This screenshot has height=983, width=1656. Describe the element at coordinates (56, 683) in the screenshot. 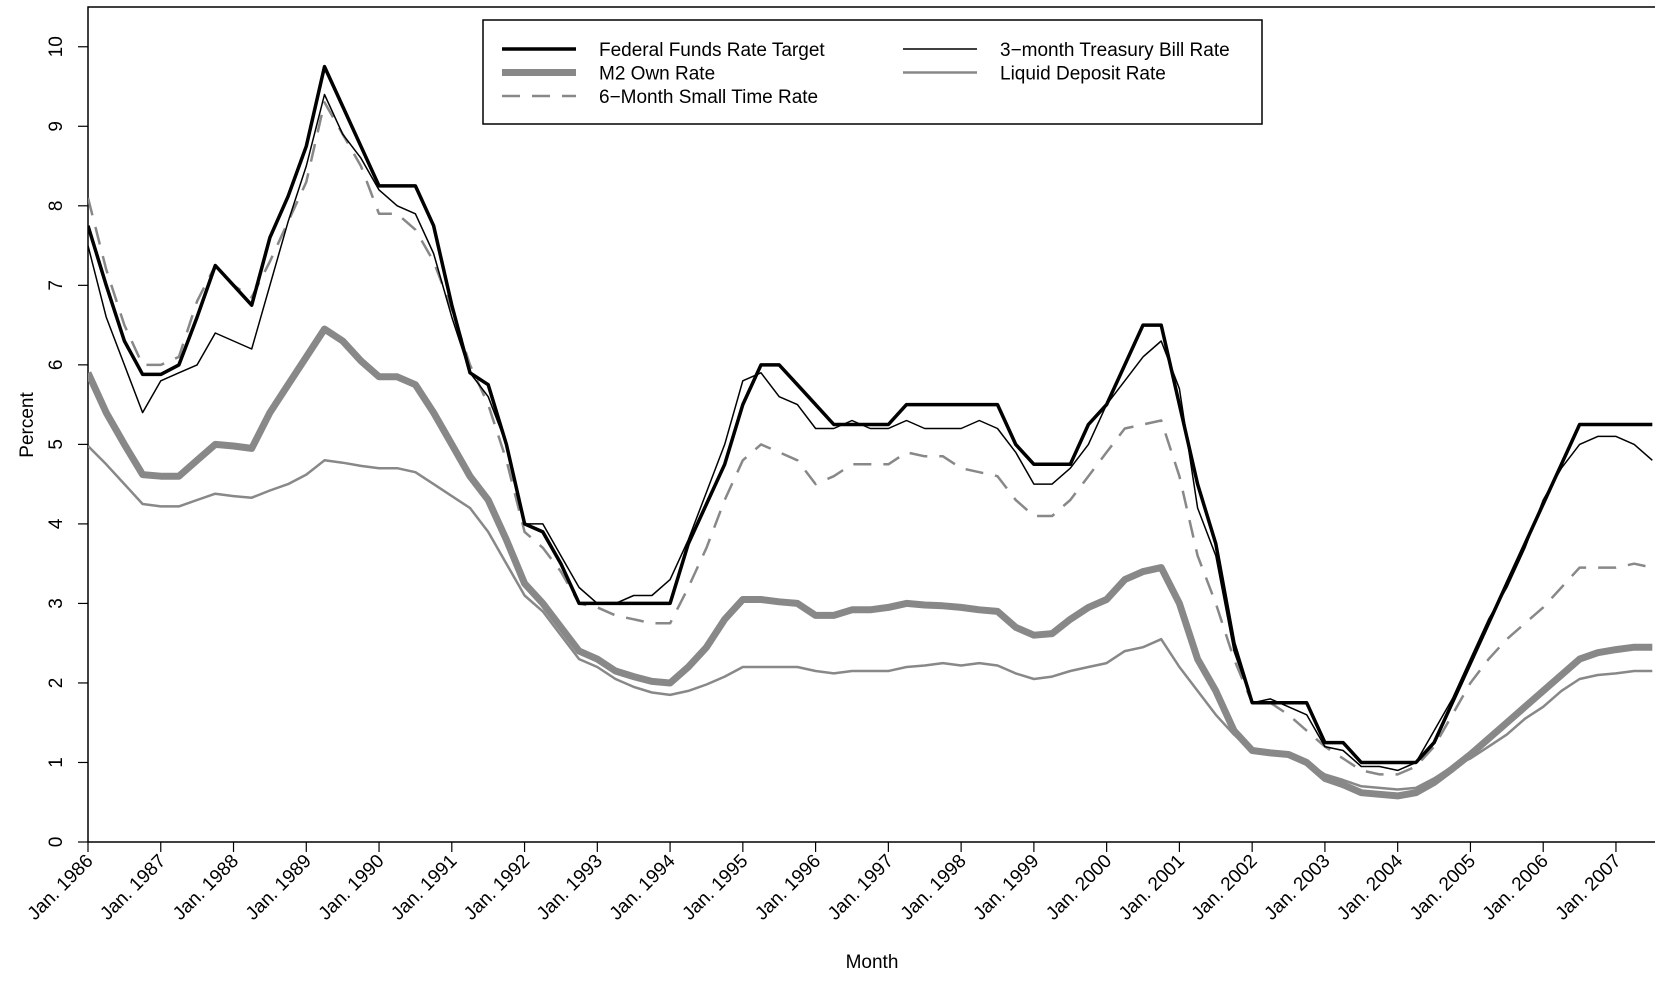

I see `y-tick-label: 2` at that location.